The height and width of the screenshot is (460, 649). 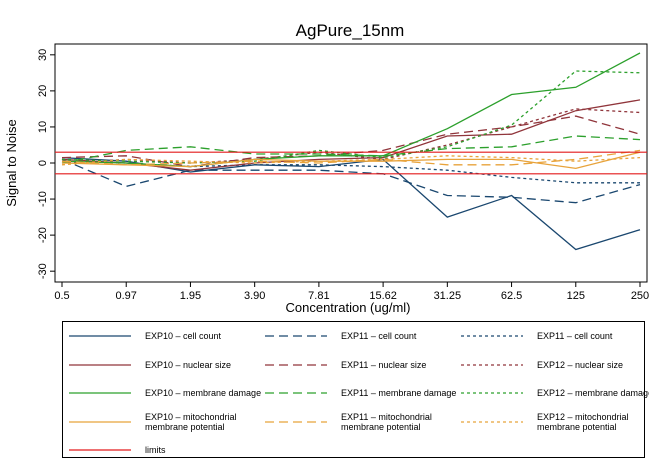 What do you see at coordinates (448, 296) in the screenshot?
I see `x-tick-label: 31.25` at bounding box center [448, 296].